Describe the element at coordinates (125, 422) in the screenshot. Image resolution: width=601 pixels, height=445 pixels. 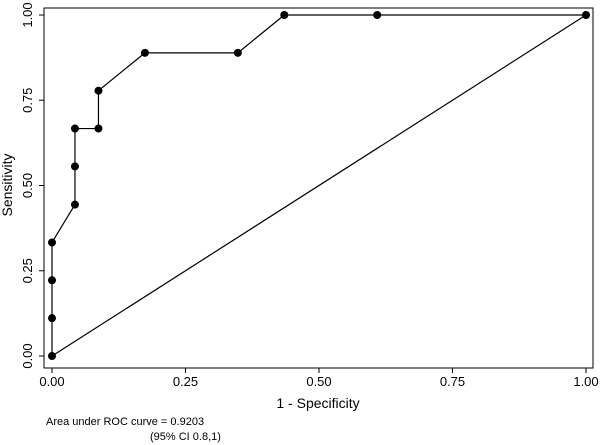
I see `auc-annotation: Area under ROC curve = 0.9203` at that location.